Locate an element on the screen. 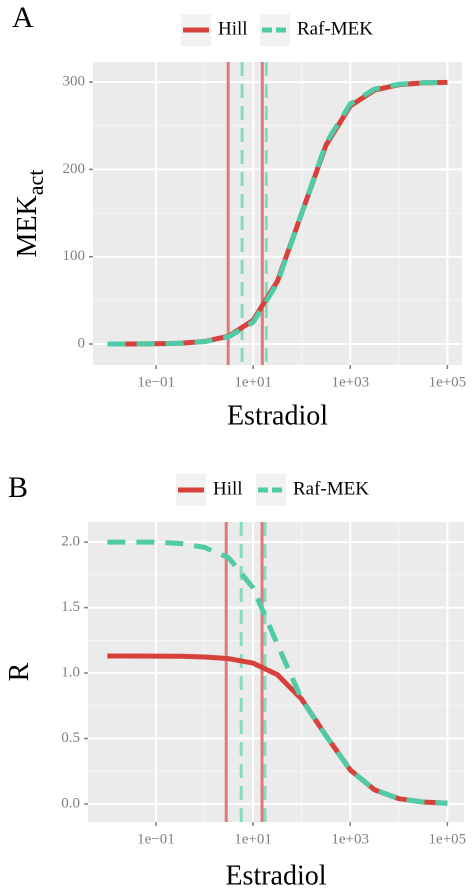  y-axis-label-main: MEK is located at coordinates (27, 226).